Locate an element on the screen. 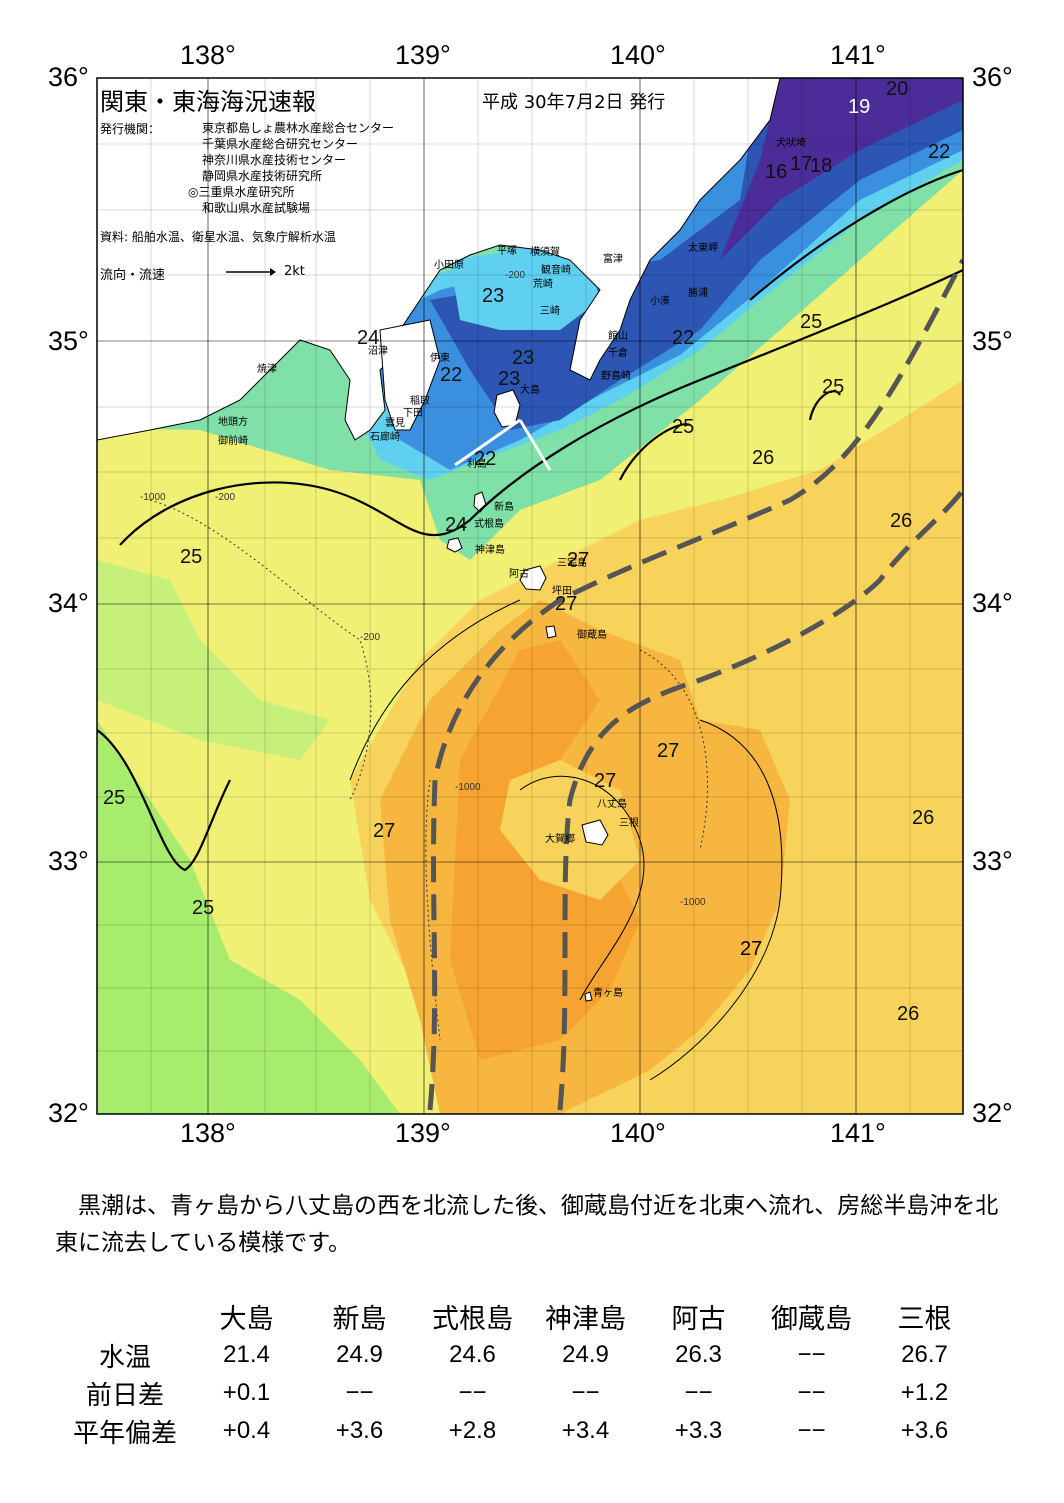 Image resolution: width=1064 pixels, height=1503 pixels. table-cell: +0.1 is located at coordinates (246, 1392).